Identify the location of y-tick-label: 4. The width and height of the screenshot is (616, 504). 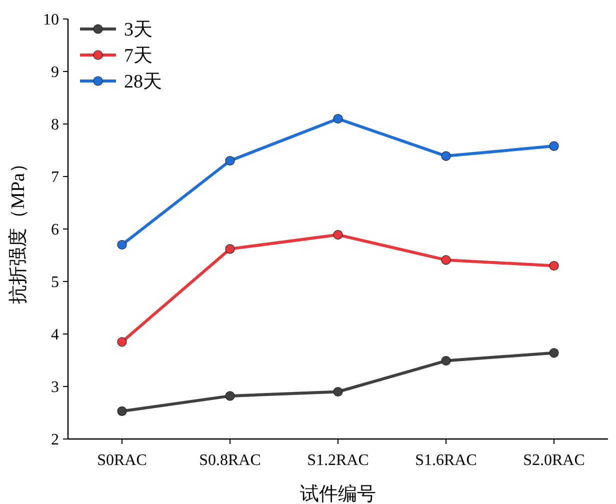
(55, 335).